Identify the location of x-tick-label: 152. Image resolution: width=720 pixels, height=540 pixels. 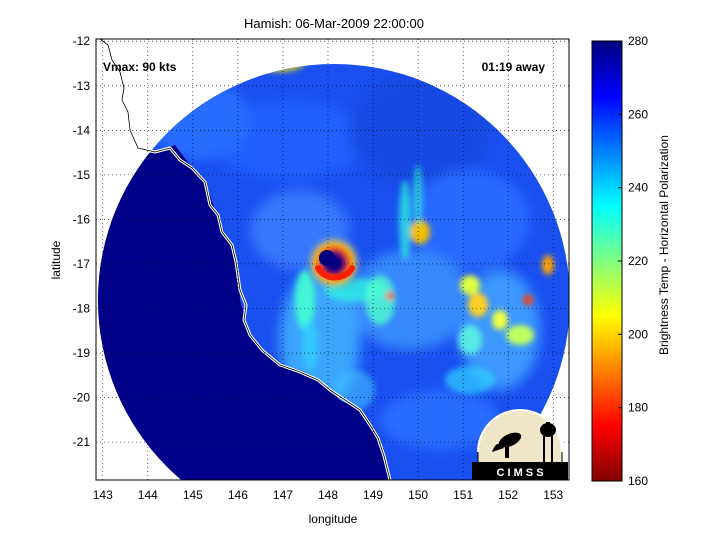
(508, 495).